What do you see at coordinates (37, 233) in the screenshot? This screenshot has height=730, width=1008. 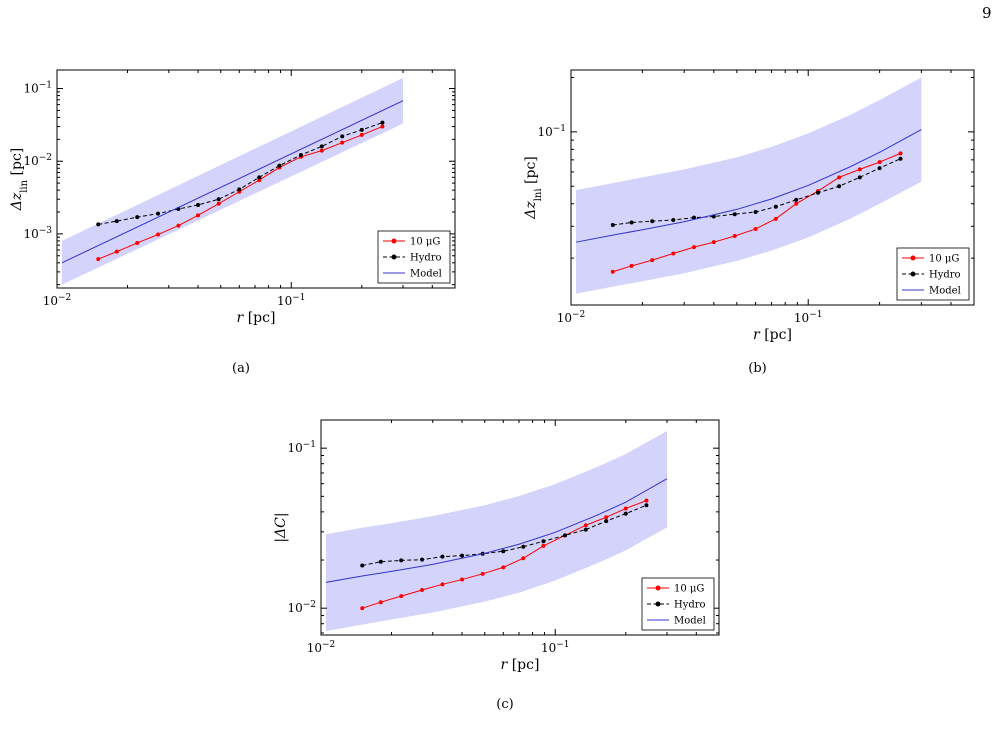 I see `chart-a-ytick-label-0: 10⁻³` at bounding box center [37, 233].